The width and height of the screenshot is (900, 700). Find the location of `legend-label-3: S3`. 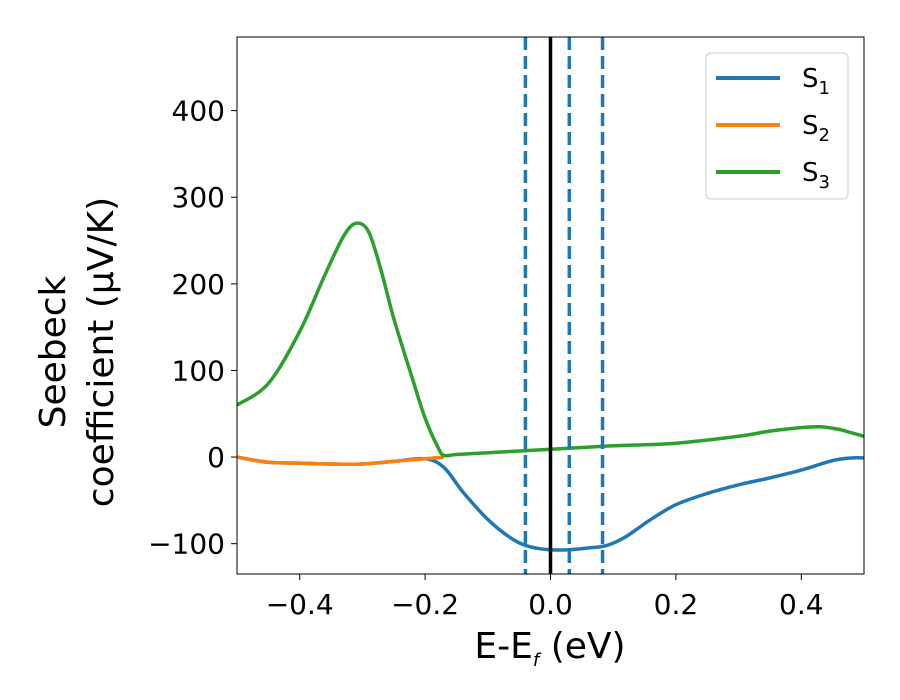

legend-label-3: S3 is located at coordinates (816, 175).